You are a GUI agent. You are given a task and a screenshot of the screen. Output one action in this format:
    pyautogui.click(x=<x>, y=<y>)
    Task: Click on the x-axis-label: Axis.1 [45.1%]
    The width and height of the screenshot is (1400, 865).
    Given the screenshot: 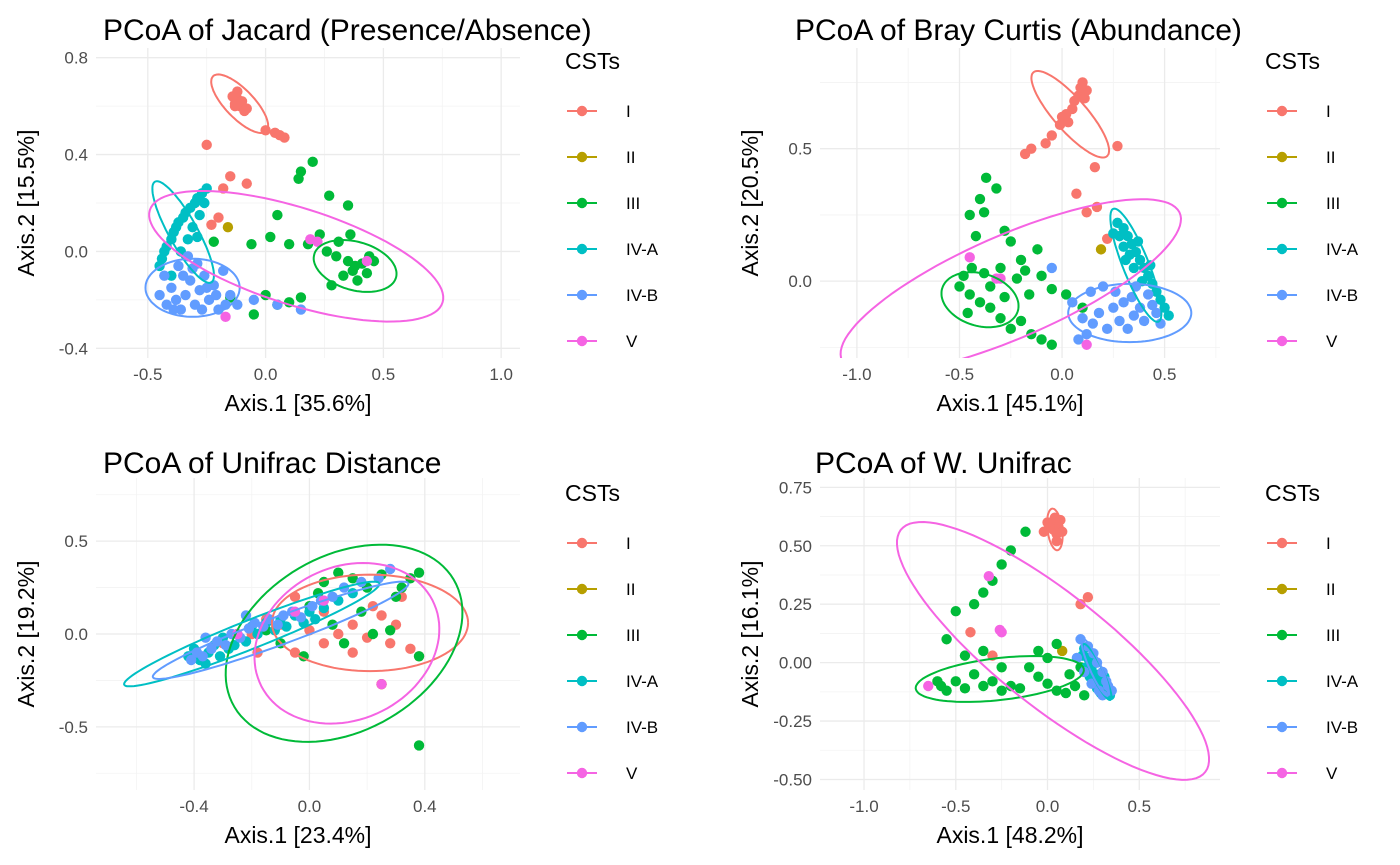 What is the action you would take?
    pyautogui.click(x=1009, y=403)
    